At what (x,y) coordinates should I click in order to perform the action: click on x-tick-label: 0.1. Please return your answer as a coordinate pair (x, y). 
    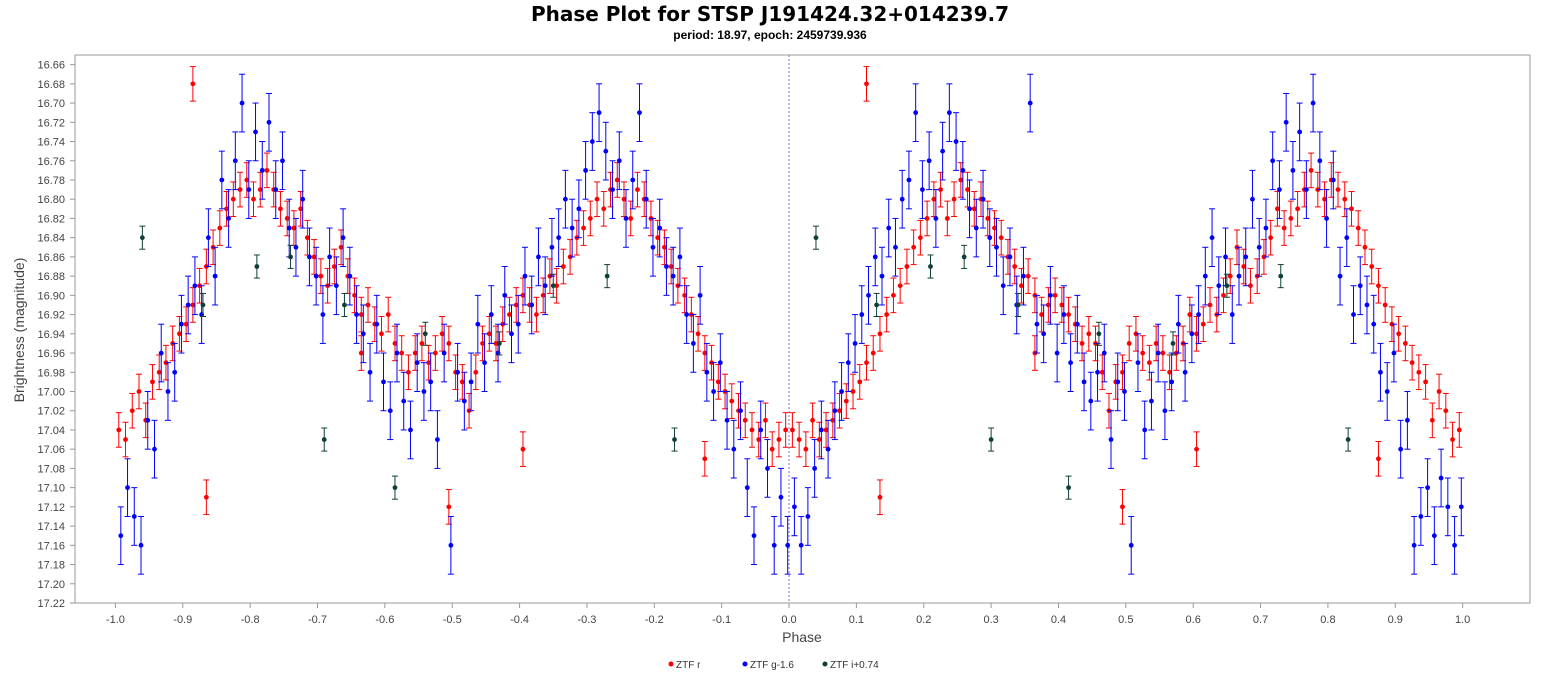
    Looking at the image, I should click on (856, 620).